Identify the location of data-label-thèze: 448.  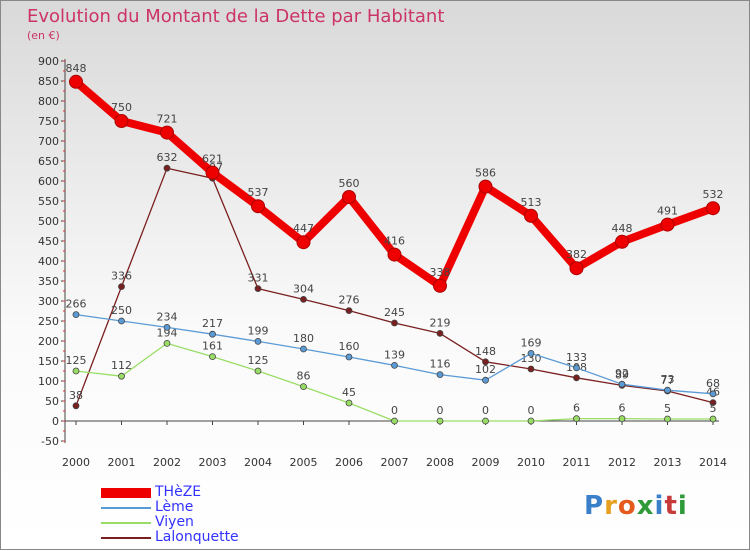
(622, 228).